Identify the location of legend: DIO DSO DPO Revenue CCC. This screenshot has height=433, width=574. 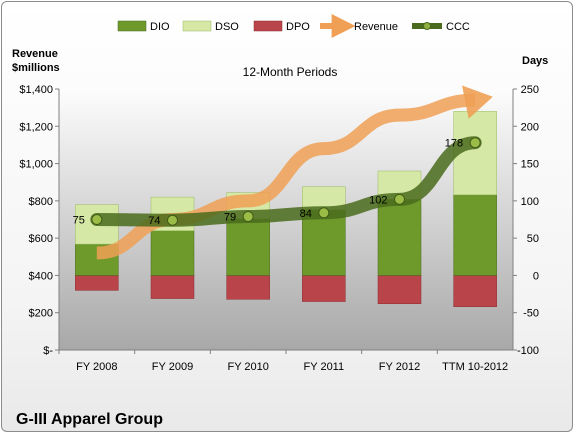
(293, 26).